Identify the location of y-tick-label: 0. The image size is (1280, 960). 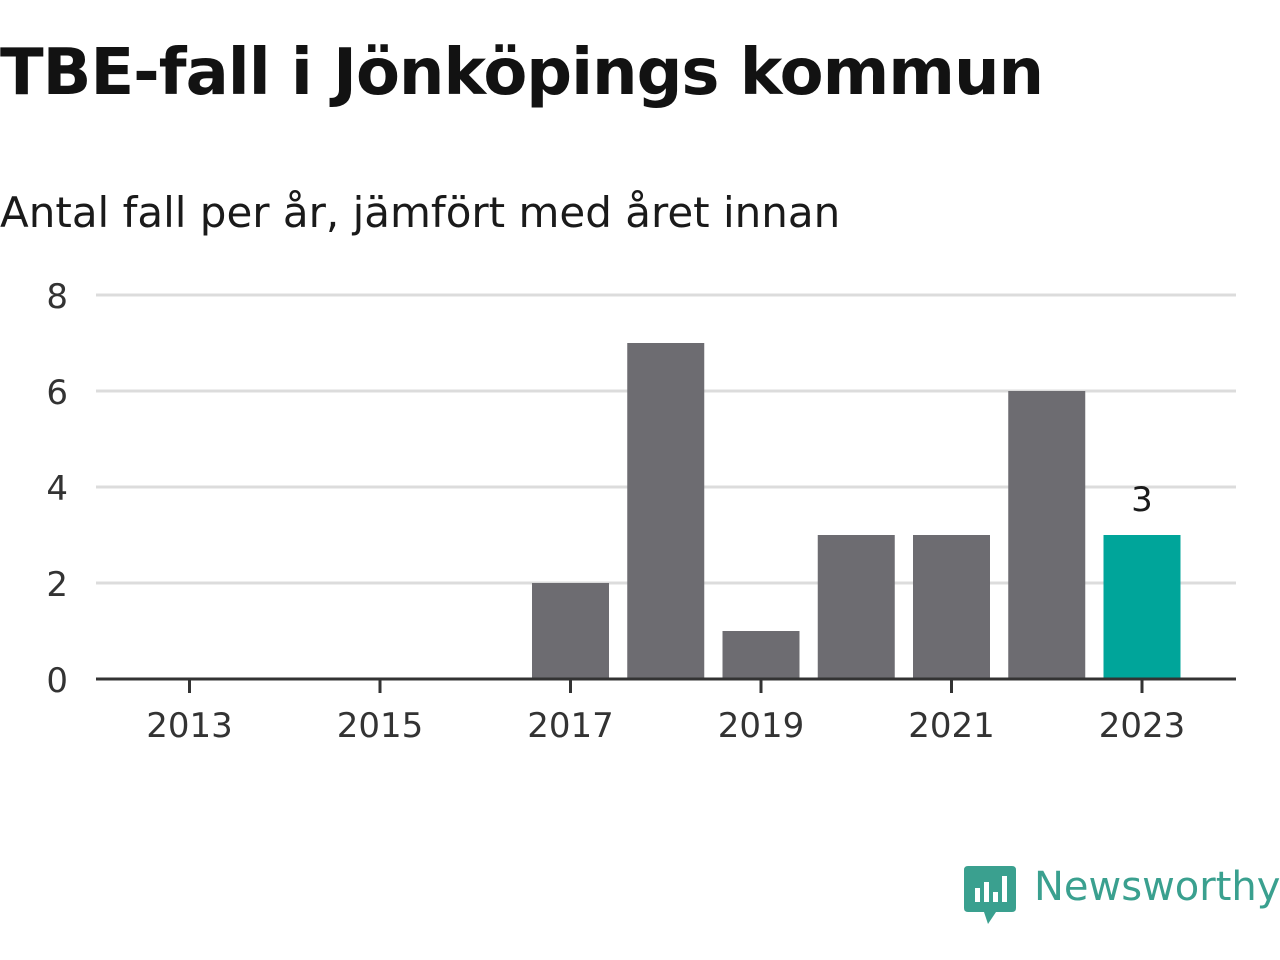
(57, 681).